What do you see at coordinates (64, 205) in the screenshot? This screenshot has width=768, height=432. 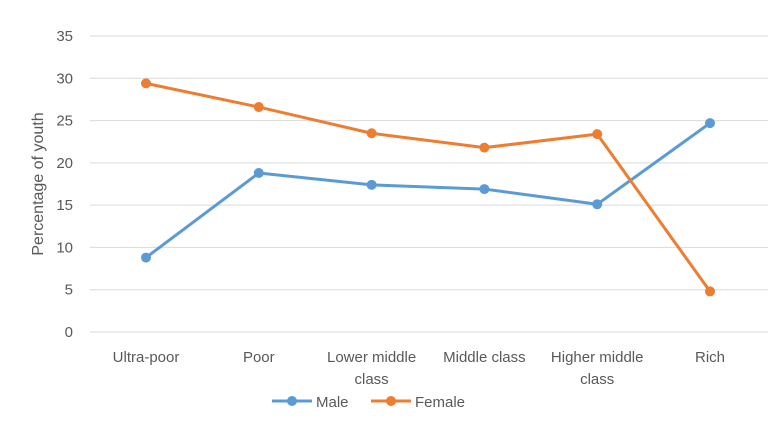 I see `y-tick-label: 15` at bounding box center [64, 205].